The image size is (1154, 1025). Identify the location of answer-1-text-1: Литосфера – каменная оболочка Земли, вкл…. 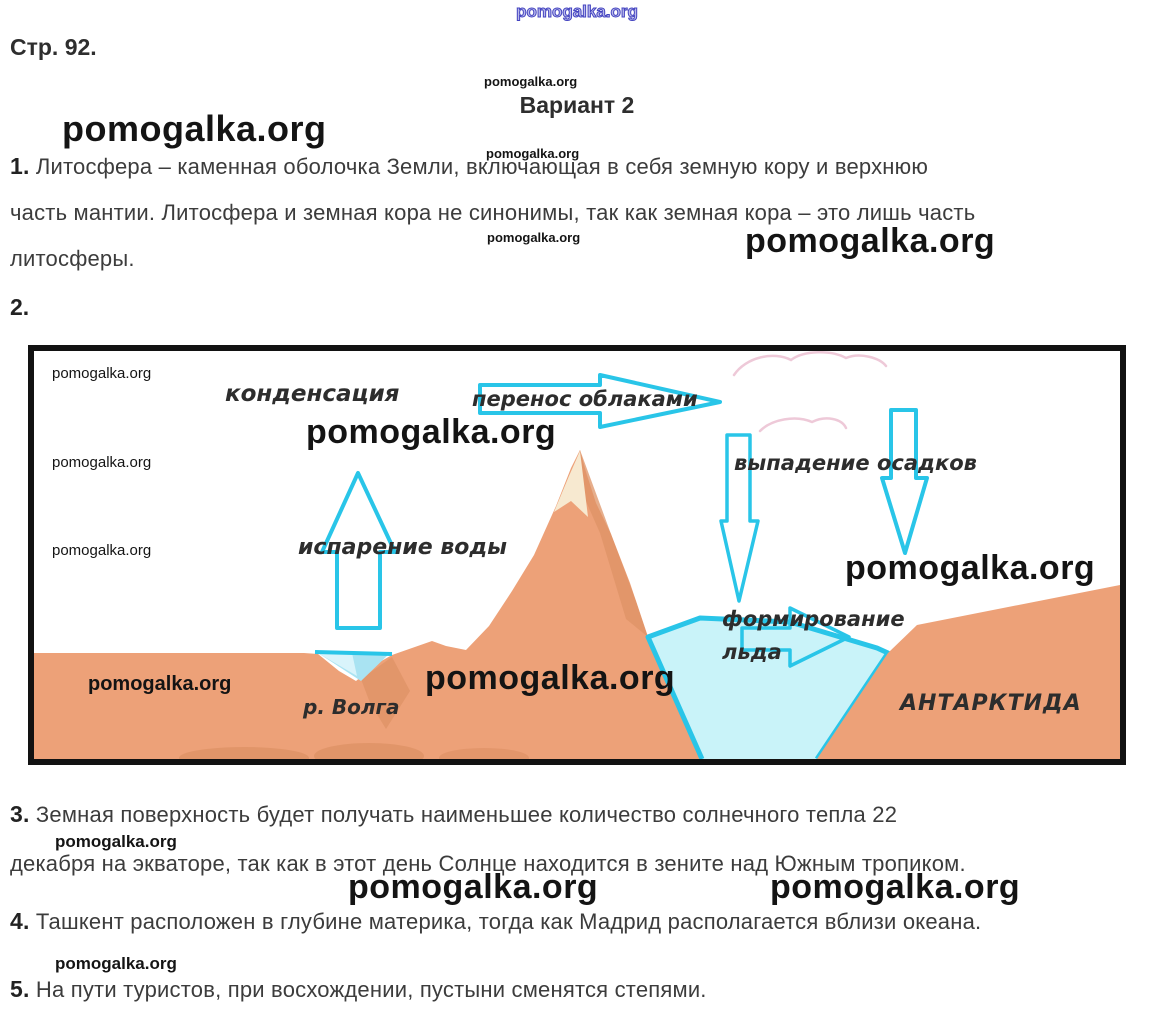
(482, 166).